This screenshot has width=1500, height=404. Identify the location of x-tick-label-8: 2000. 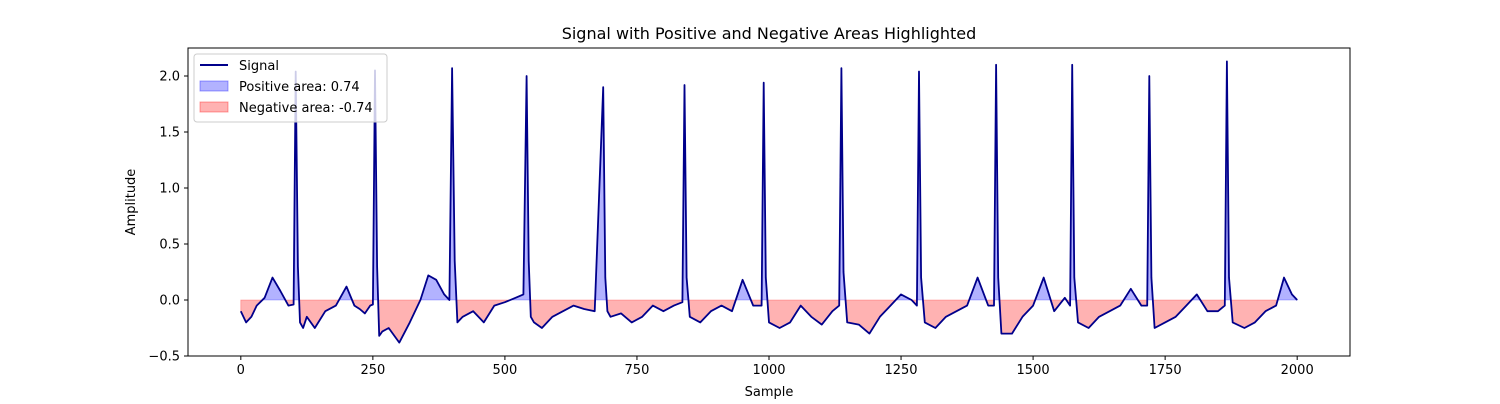
(1297, 370).